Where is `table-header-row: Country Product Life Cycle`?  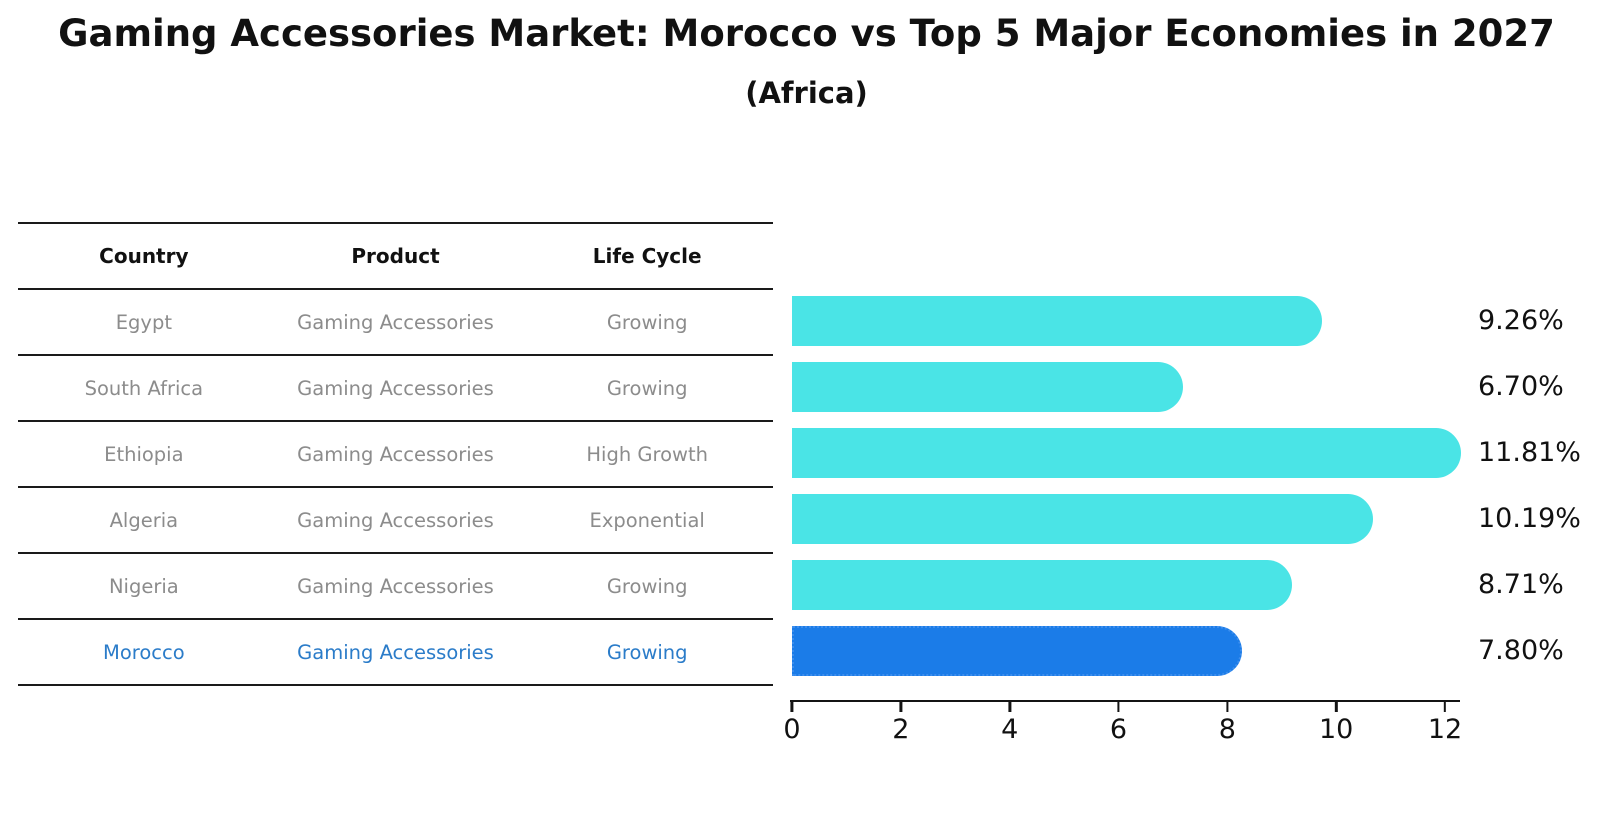 table-header-row: Country Product Life Cycle is located at coordinates (395, 257).